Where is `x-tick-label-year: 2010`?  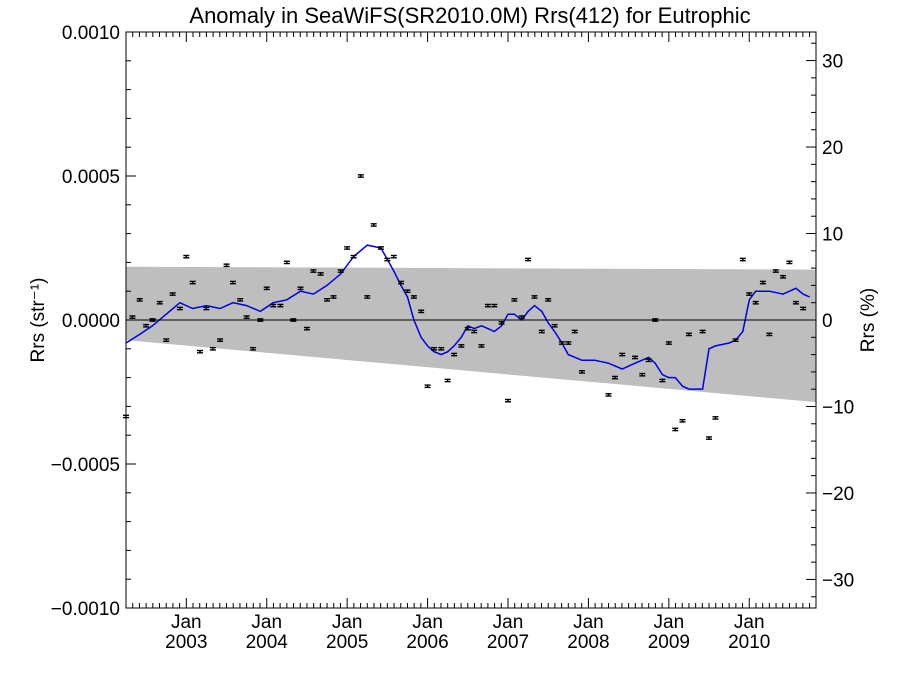
x-tick-label-year: 2010 is located at coordinates (749, 642).